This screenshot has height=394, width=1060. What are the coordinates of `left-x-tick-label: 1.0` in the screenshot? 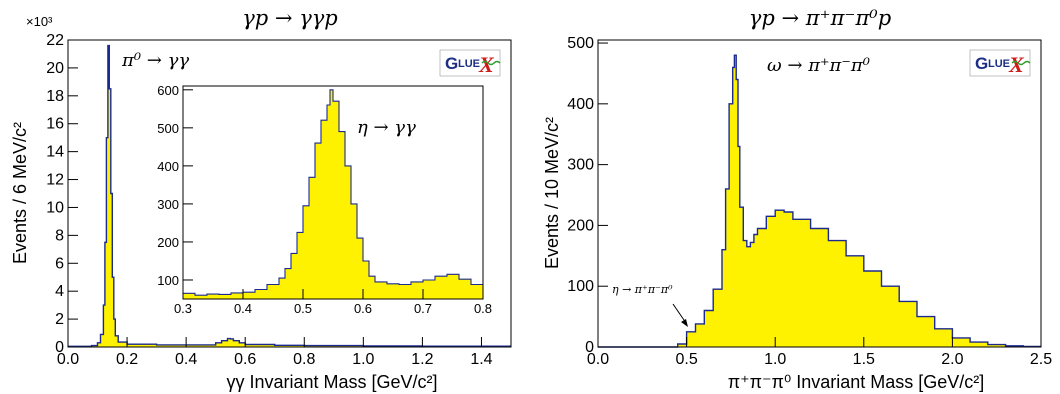 It's located at (363, 359).